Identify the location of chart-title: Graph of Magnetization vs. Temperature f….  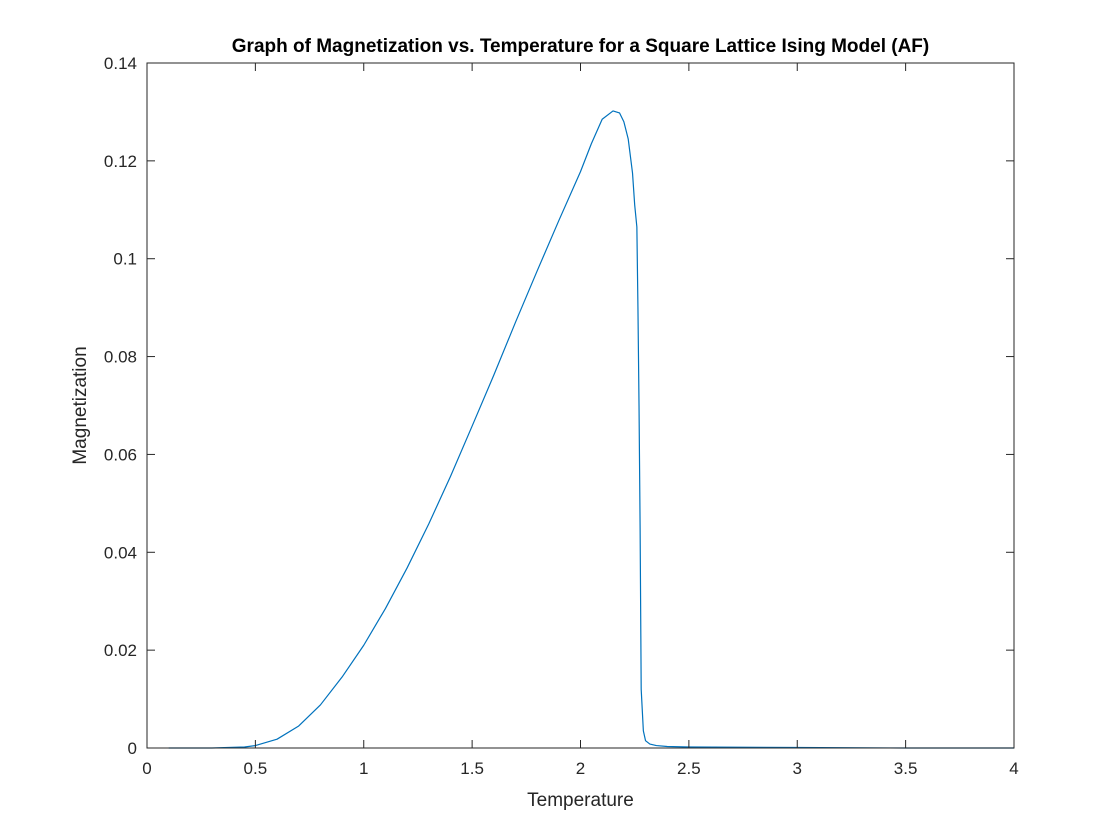
(580, 46).